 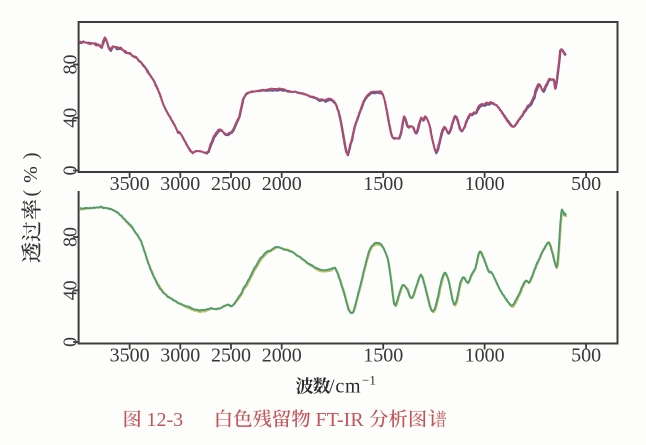 What do you see at coordinates (165, 420) in the screenshot?
I see `svg-text: 12-3` at bounding box center [165, 420].